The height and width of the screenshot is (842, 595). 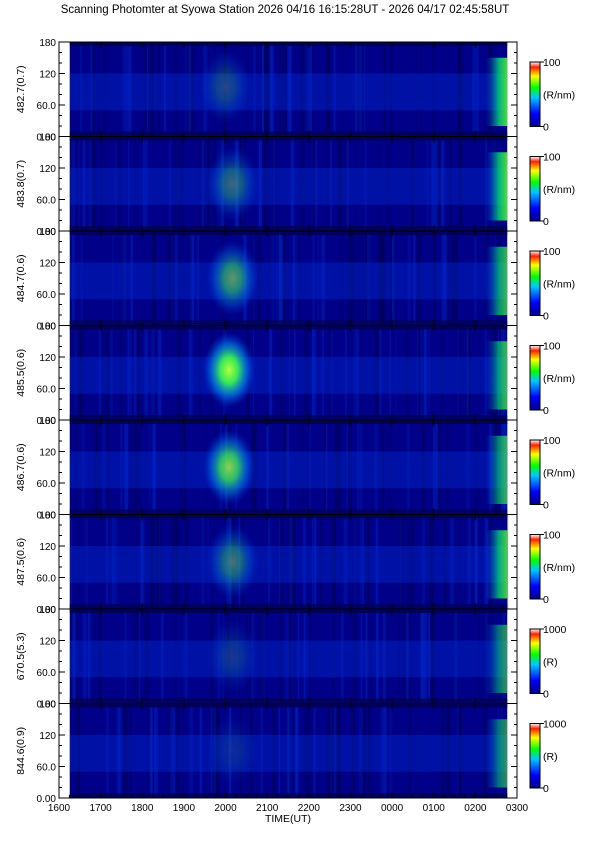 I want to click on colorbar, so click(x=535, y=661).